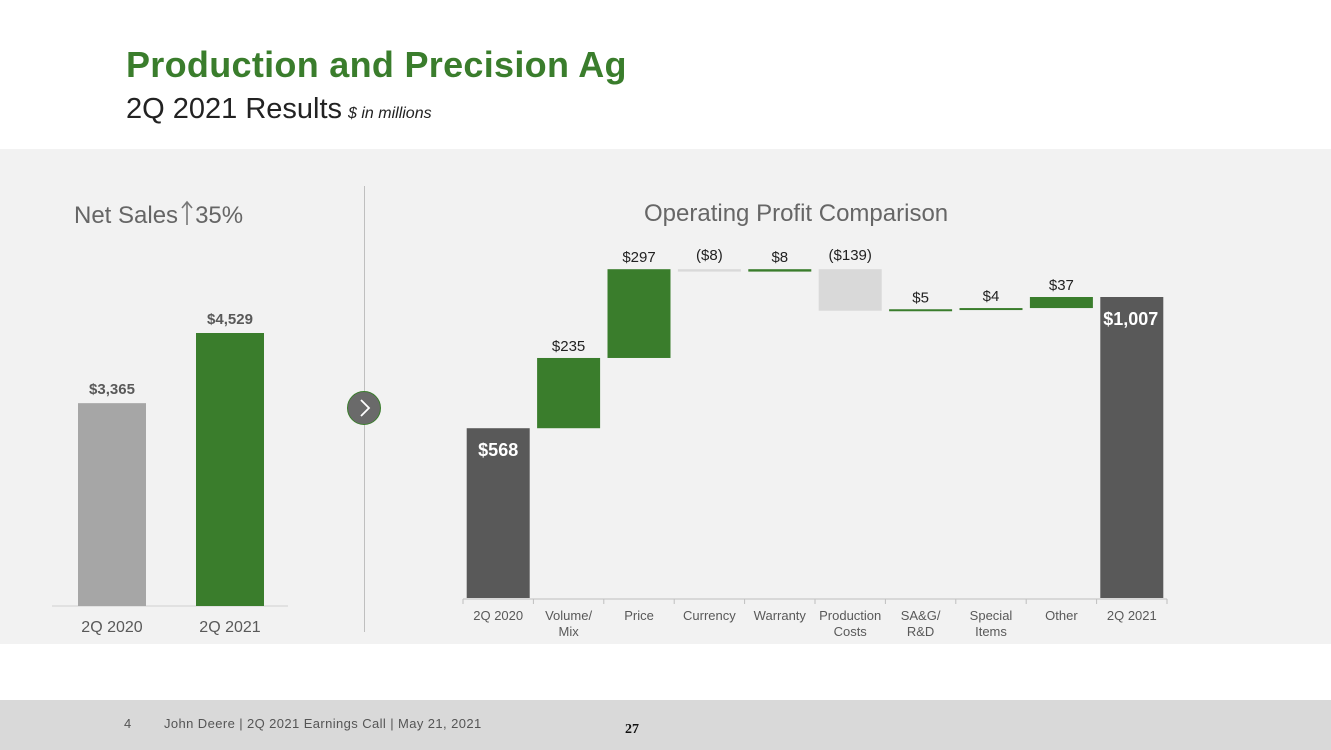 The height and width of the screenshot is (750, 1331). I want to click on waterfall-value-label: $4, so click(991, 296).